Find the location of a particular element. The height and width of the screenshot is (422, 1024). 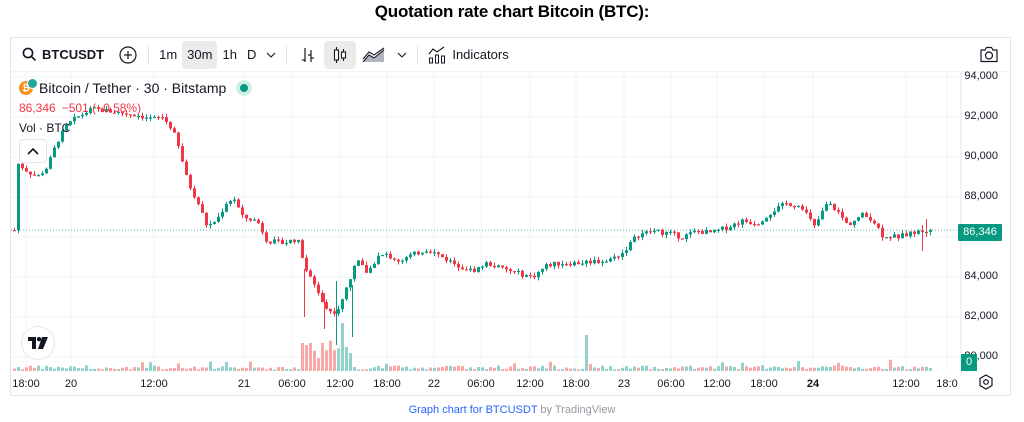

legend-change: −501 (−0.58%) is located at coordinates (101, 108).